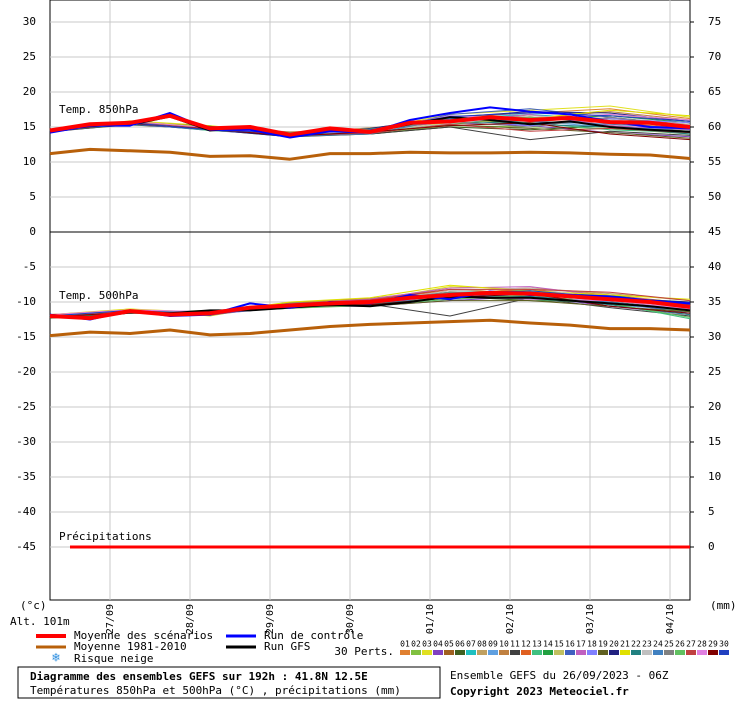 This screenshot has height=704, width=740. What do you see at coordinates (32, 196) in the screenshot?
I see `y-tick-label: 5` at bounding box center [32, 196].